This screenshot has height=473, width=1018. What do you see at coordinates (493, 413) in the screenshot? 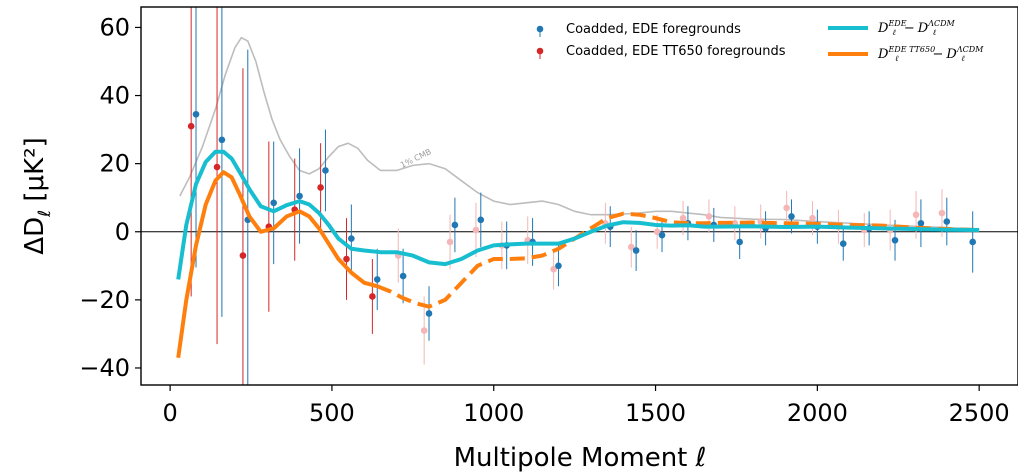
I see `x-tick-label: 1000` at bounding box center [493, 413].